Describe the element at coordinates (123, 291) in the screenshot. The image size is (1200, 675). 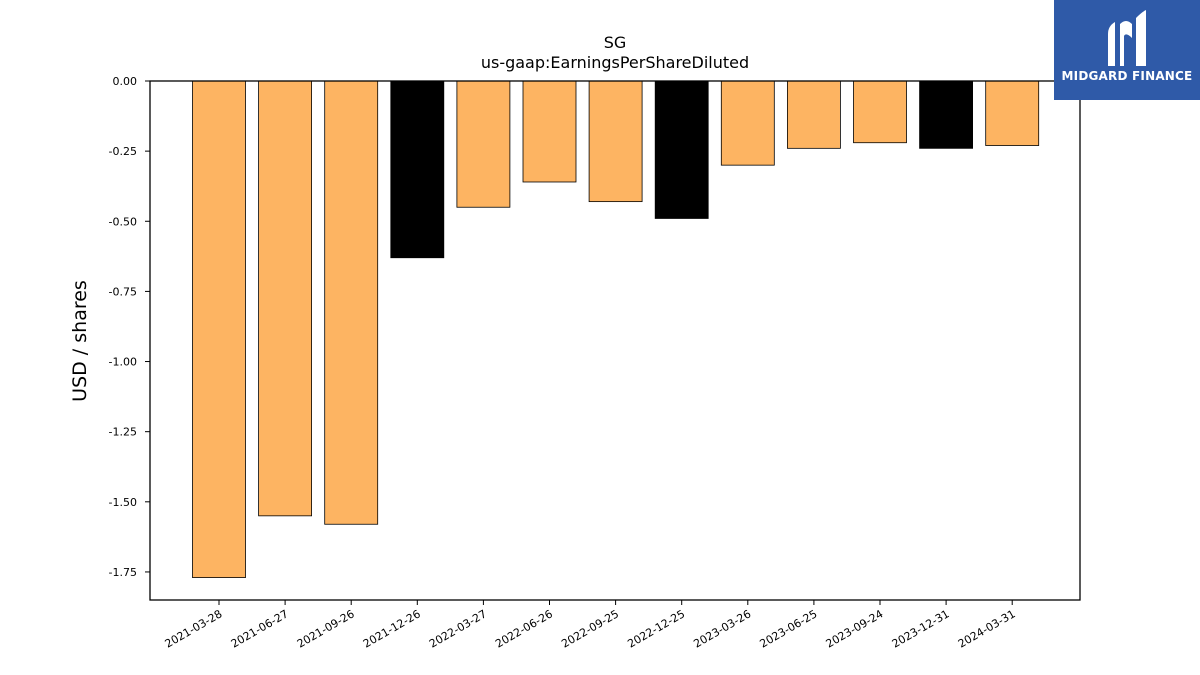
I see `y-tick-label: -0.75` at that location.